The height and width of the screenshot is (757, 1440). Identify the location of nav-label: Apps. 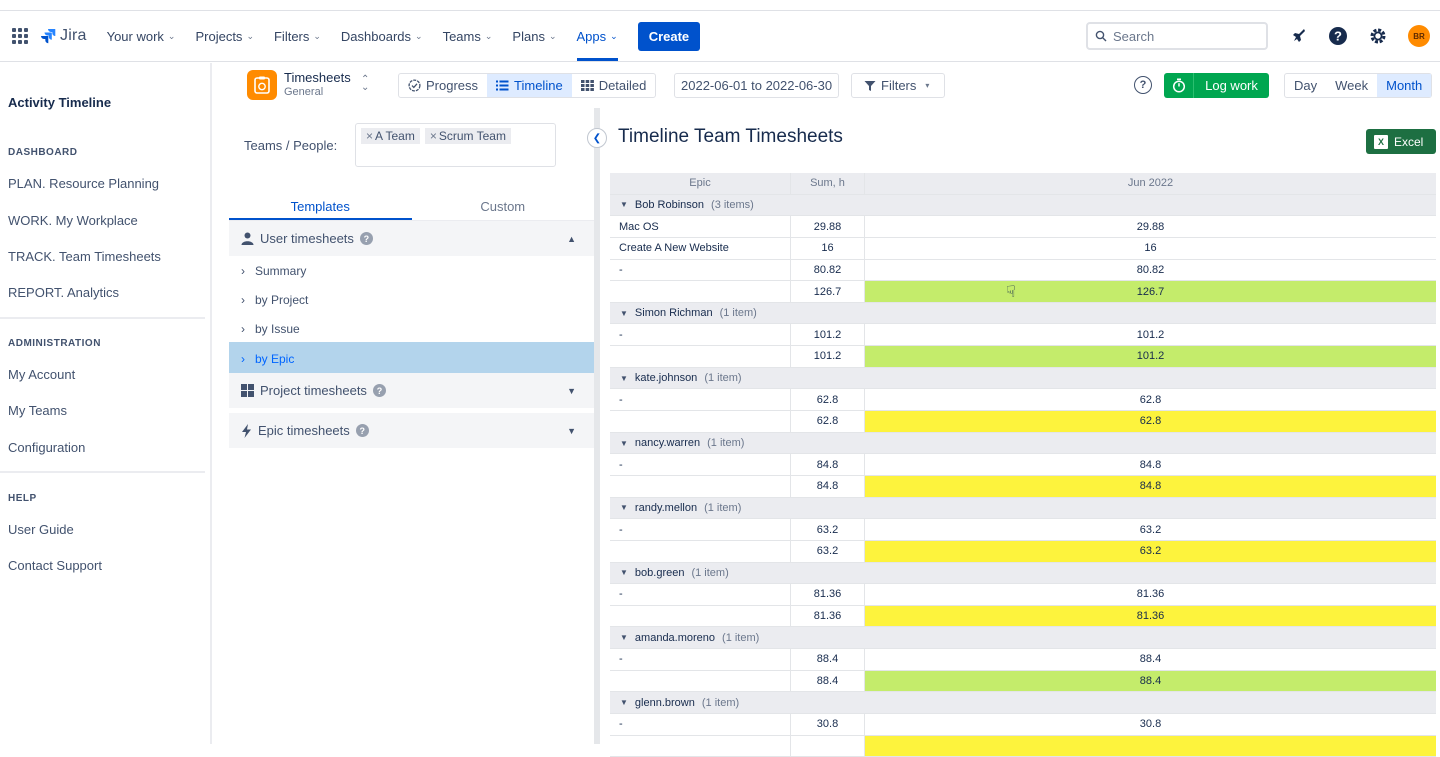
(591, 36).